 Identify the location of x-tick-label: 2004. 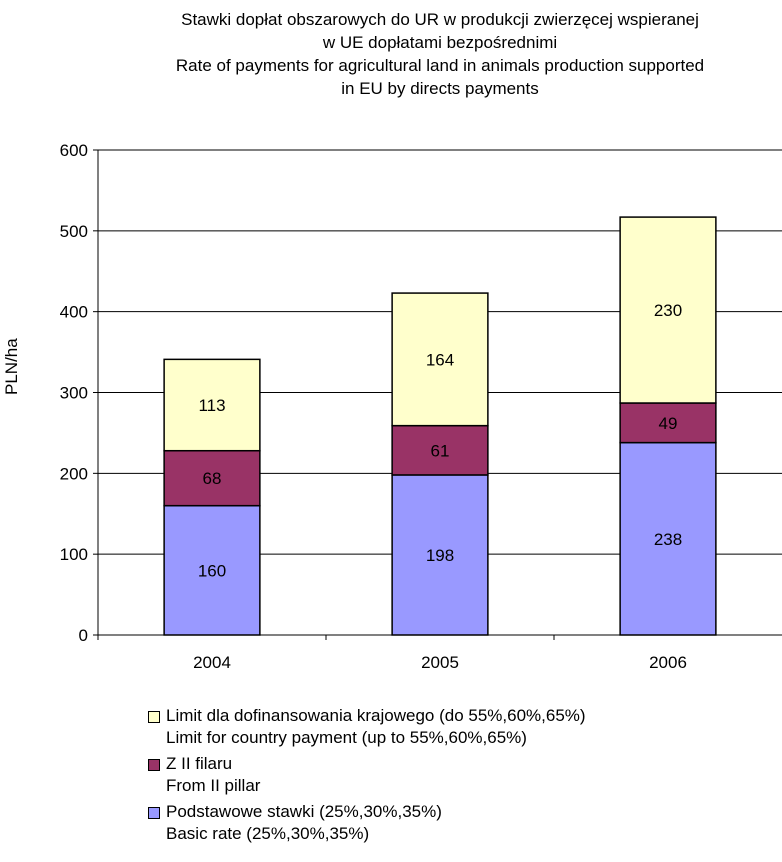
(212, 662).